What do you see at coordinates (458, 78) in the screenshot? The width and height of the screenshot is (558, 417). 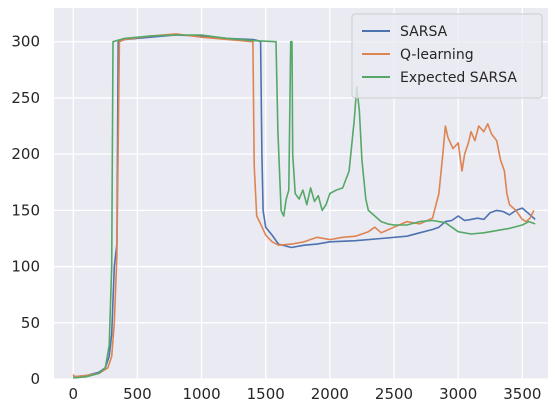 I see `legend-label-expected-sarsa: Expected SARSA` at bounding box center [458, 78].